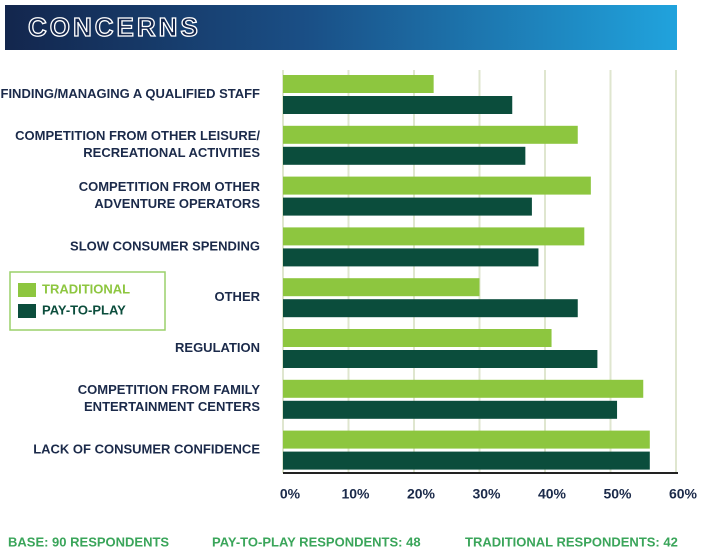  What do you see at coordinates (88, 541) in the screenshot?
I see `footnote: BASE: 90 RESPONDENTS` at bounding box center [88, 541].